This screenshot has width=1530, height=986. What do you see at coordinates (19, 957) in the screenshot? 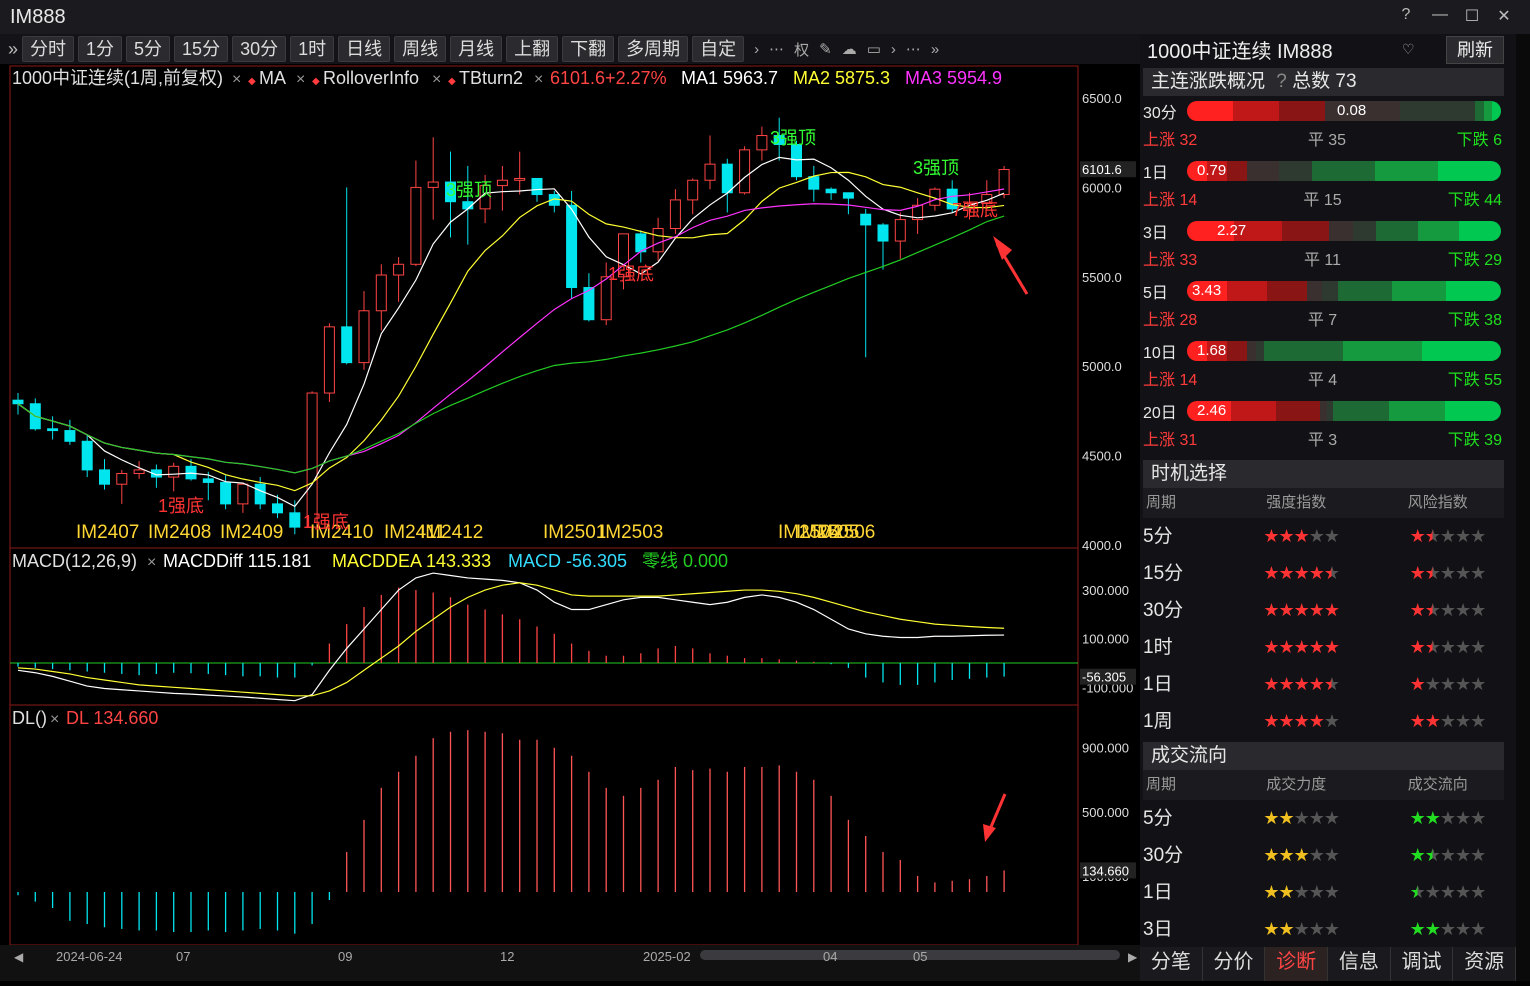
I see `scroll-left-icon: ◀` at bounding box center [19, 957].